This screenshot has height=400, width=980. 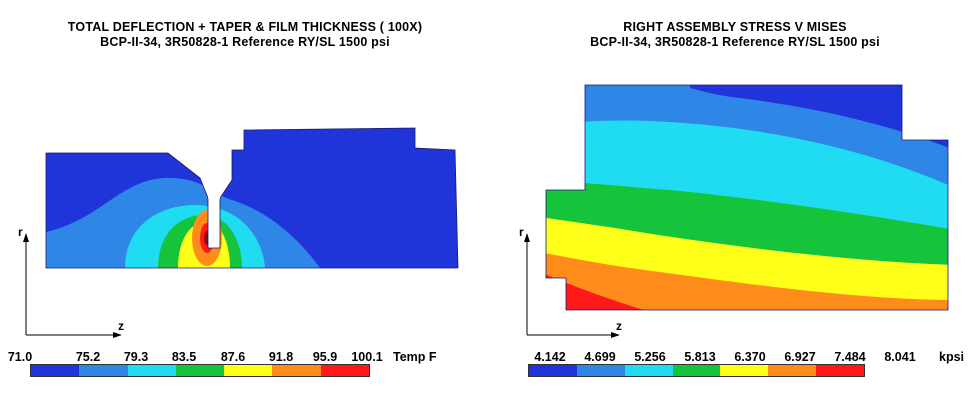 I want to click on left-contour-fill, so click(x=252, y=198).